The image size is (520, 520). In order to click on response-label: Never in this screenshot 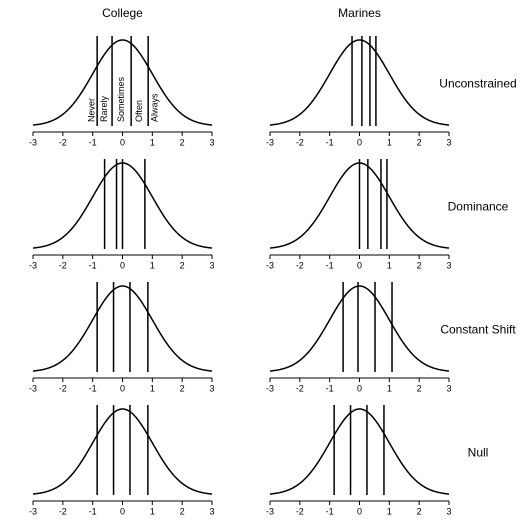, I will do `click(92, 110)`.